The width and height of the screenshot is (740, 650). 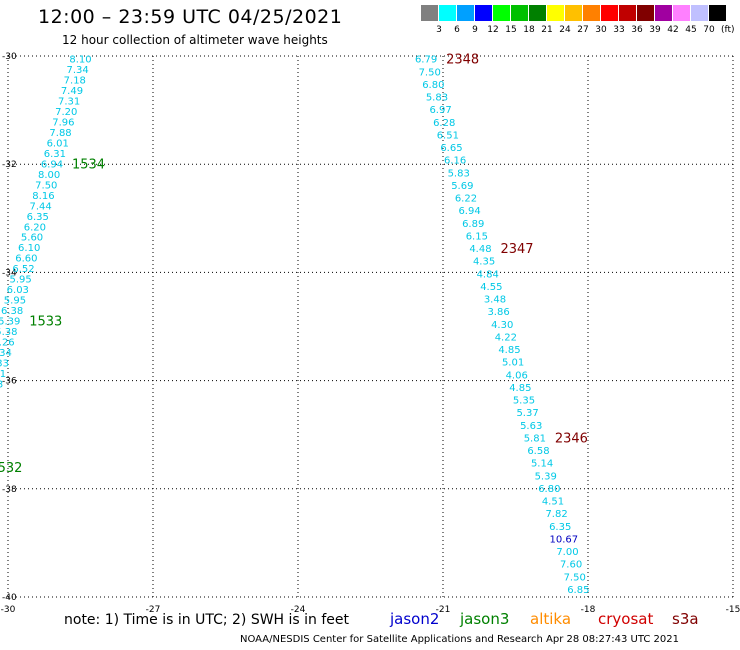 I want to click on wave-height-value: 7.49, so click(x=72, y=91).